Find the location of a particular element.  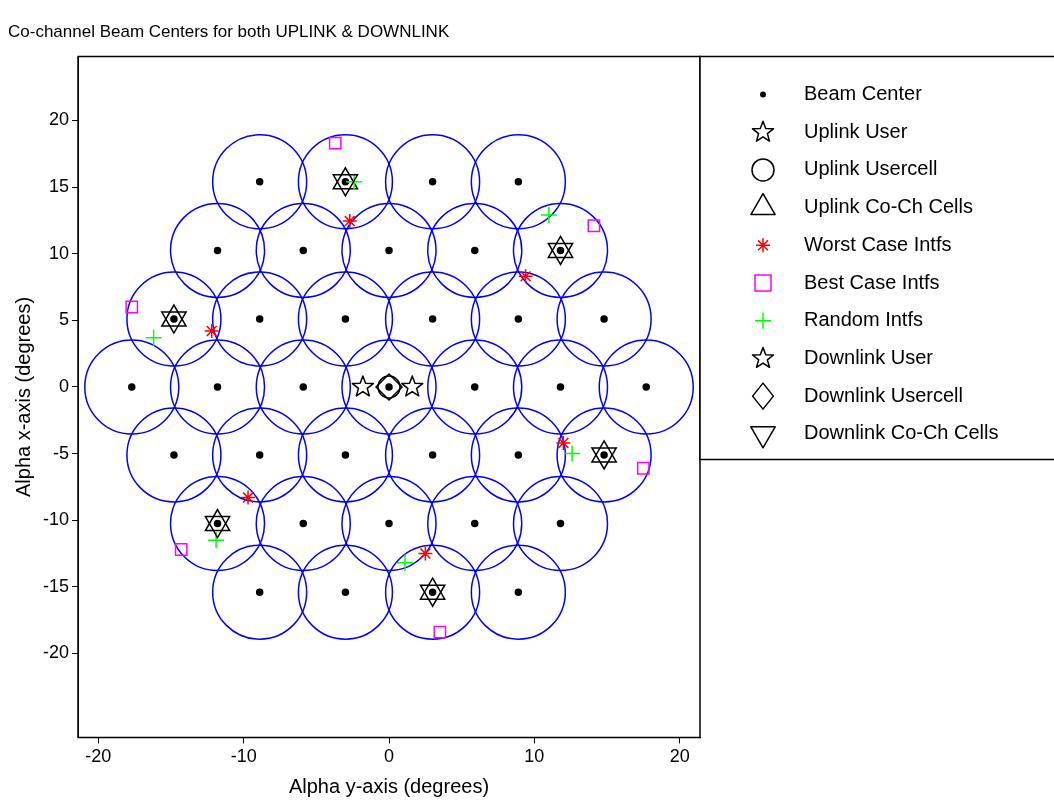

chart-title: Co-channel Beam Centers for both UPLINK & DOWNLINK is located at coordinates (229, 31).